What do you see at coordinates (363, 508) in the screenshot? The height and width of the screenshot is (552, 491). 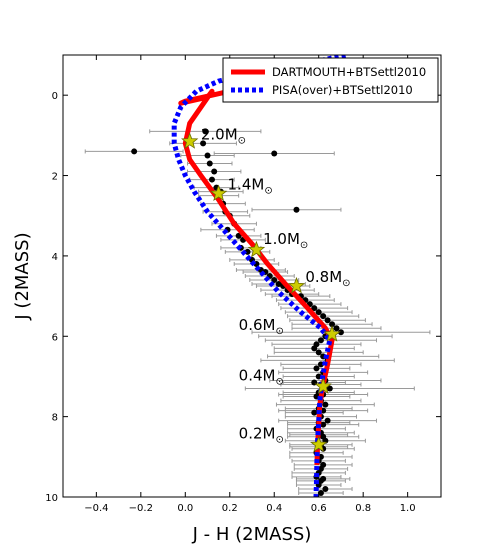 I see `x-tick-label: 0.8` at bounding box center [363, 508].